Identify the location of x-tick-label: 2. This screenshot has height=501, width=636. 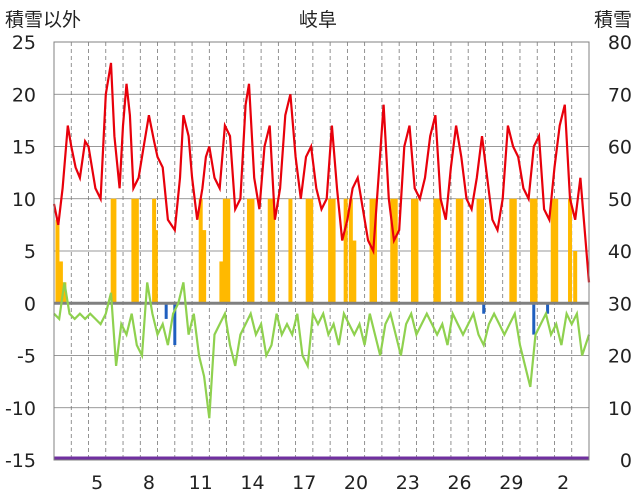
(563, 483).